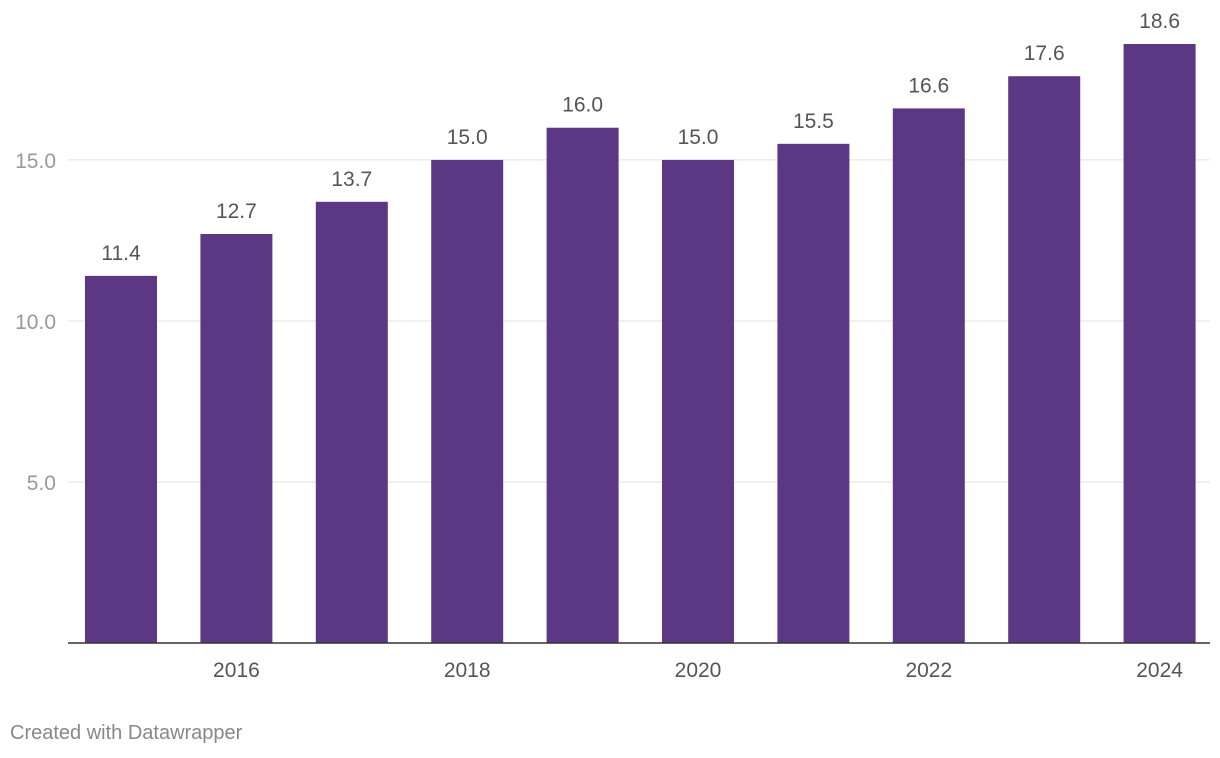 The width and height of the screenshot is (1220, 758). What do you see at coordinates (582, 105) in the screenshot?
I see `bar-value-label: 16.0` at bounding box center [582, 105].